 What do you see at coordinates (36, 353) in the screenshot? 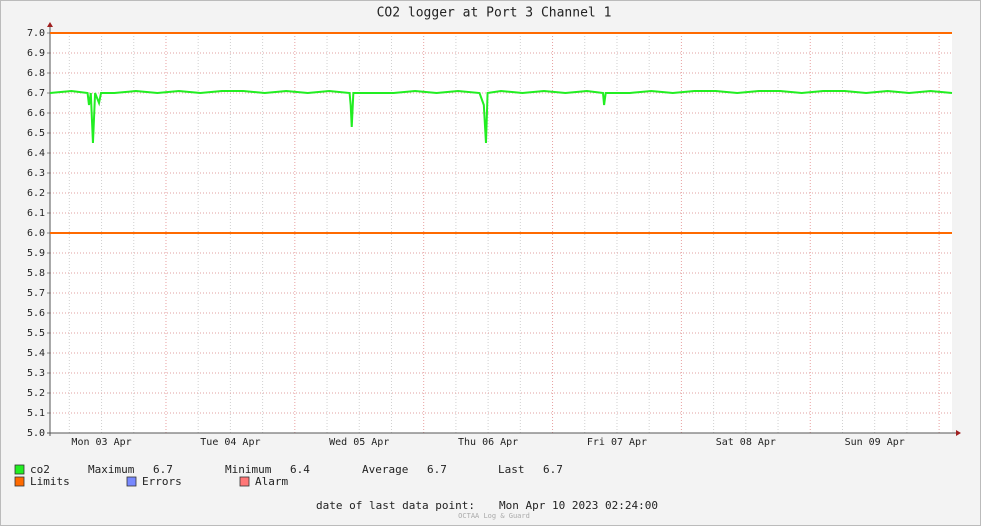
I see `y-tick-label: 5.4` at bounding box center [36, 353].